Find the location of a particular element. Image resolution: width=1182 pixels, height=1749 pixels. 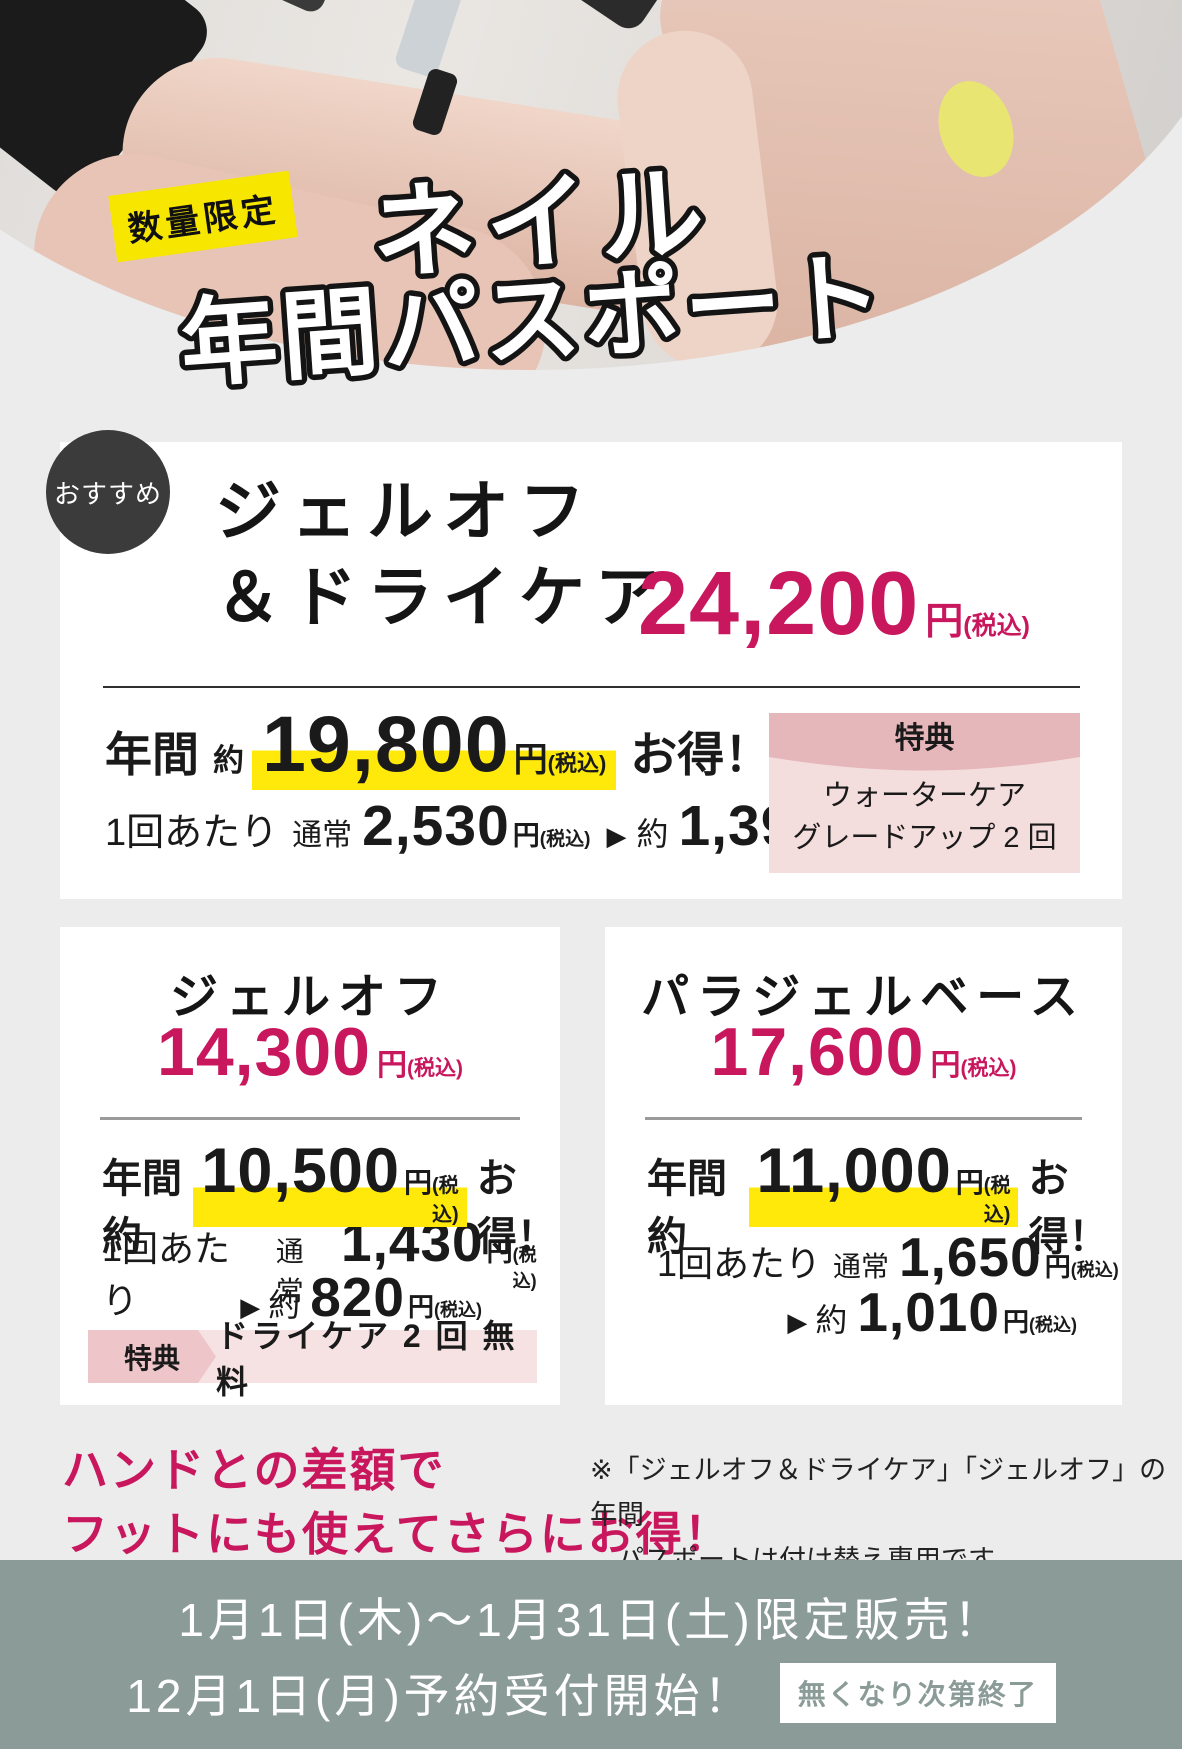

savings-yearly-label: 年間 is located at coordinates (152, 754).